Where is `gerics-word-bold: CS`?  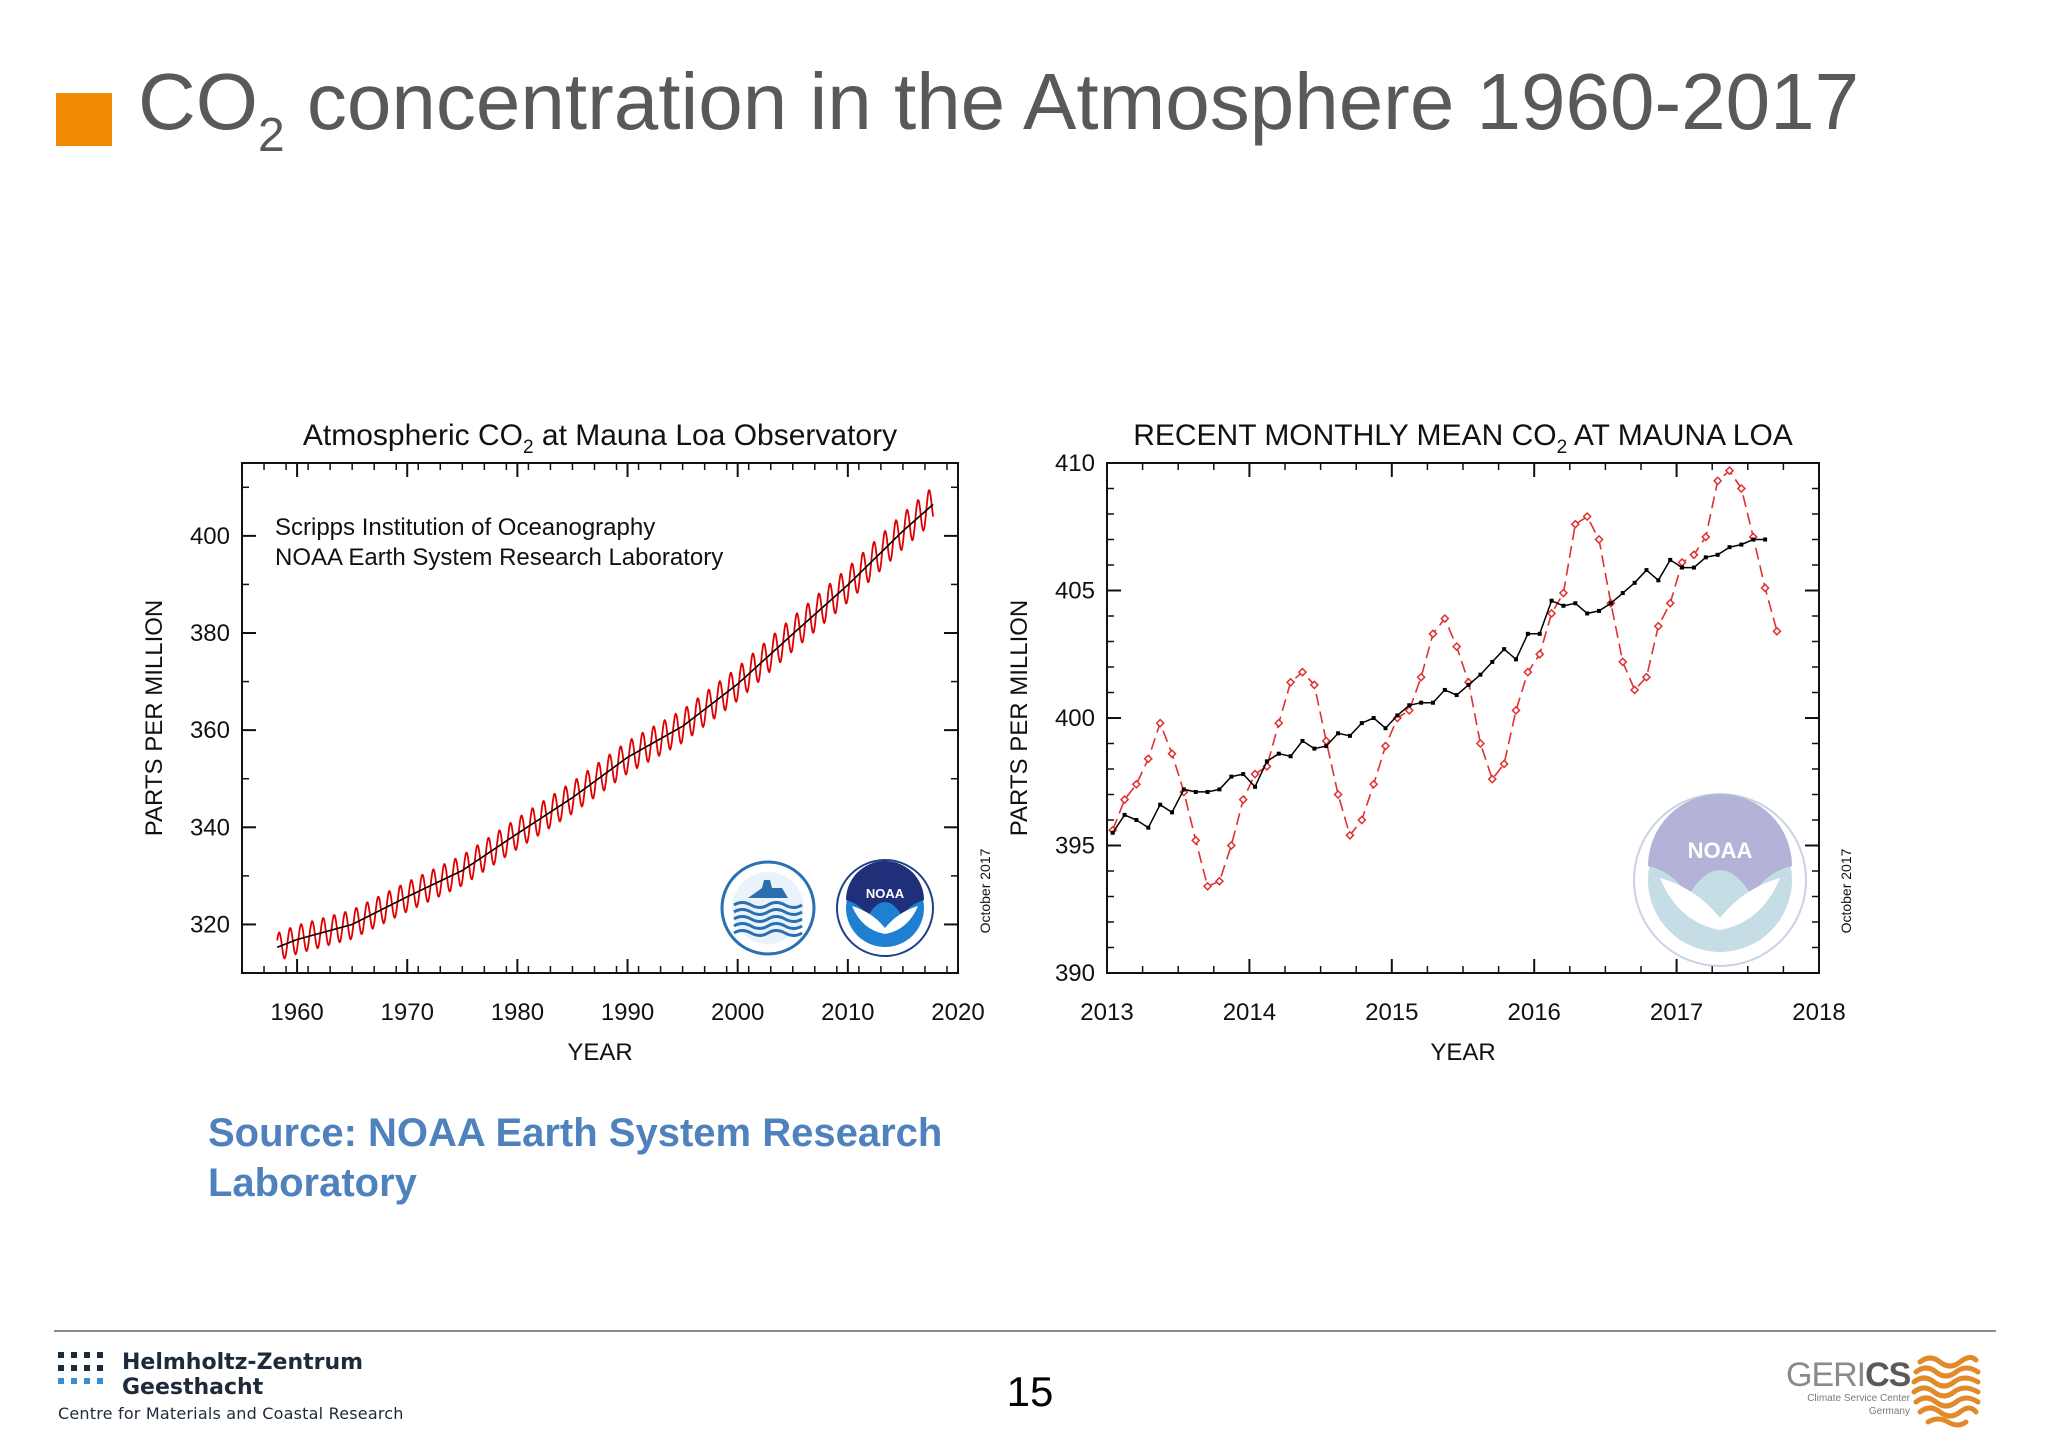
gerics-word-bold: CS is located at coordinates (1888, 1375).